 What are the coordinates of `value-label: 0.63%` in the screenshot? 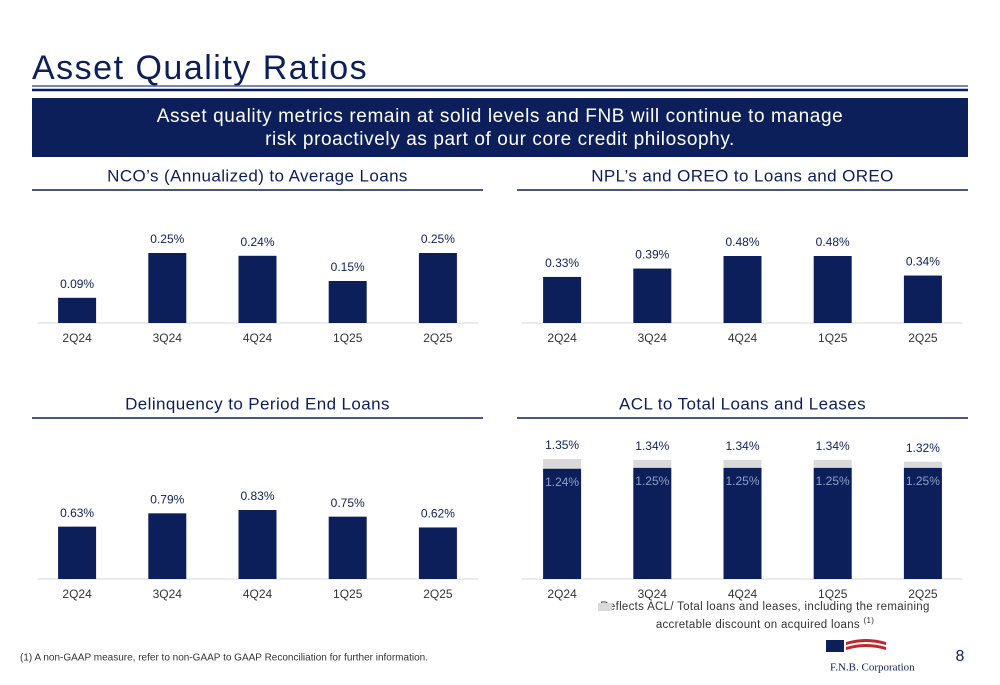 It's located at (77, 513).